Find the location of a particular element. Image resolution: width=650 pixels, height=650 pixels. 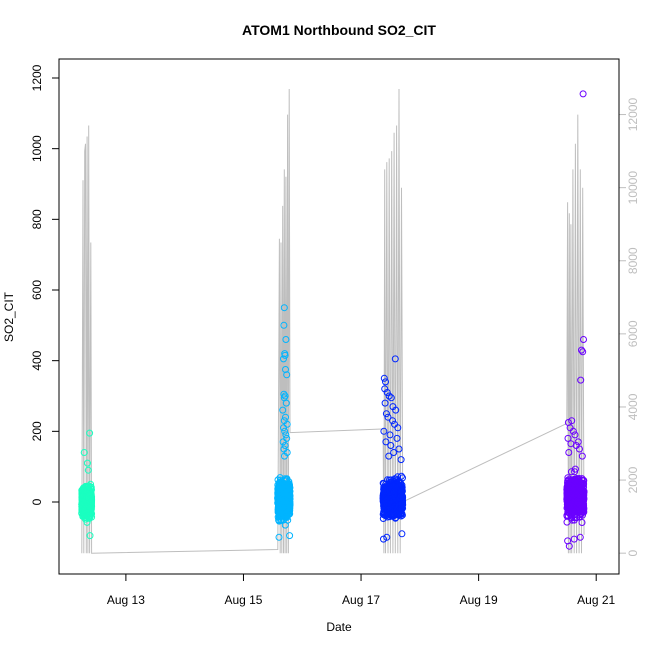

right-y-tick-label: 2000 is located at coordinates (633, 479).